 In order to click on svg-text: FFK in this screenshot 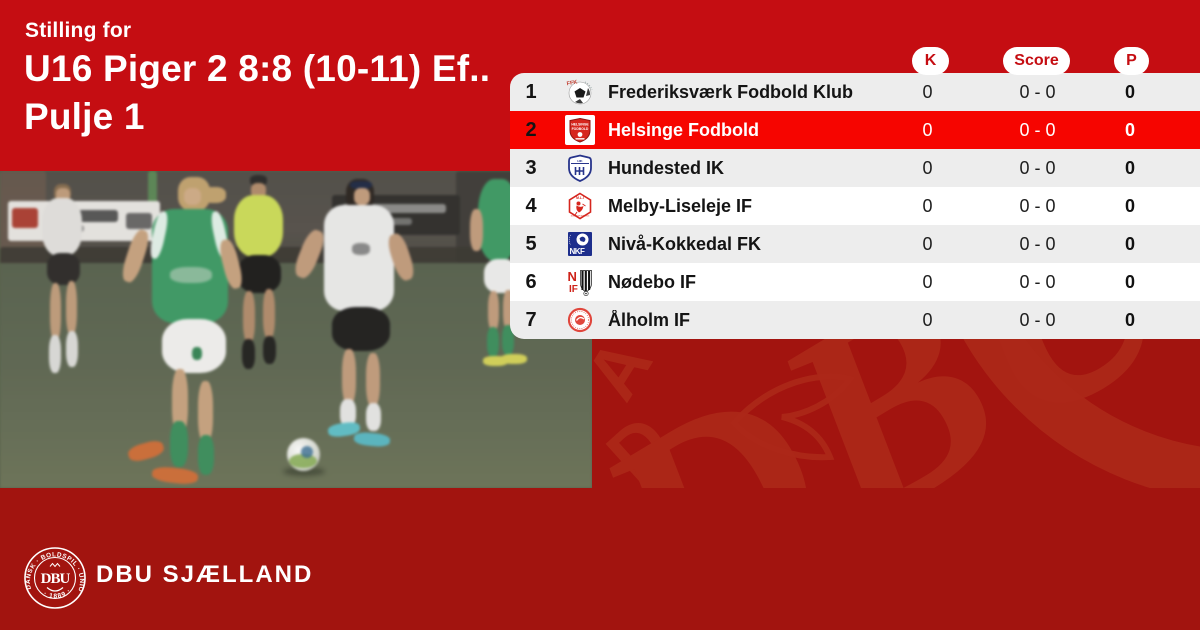, I will do `click(572, 84)`.